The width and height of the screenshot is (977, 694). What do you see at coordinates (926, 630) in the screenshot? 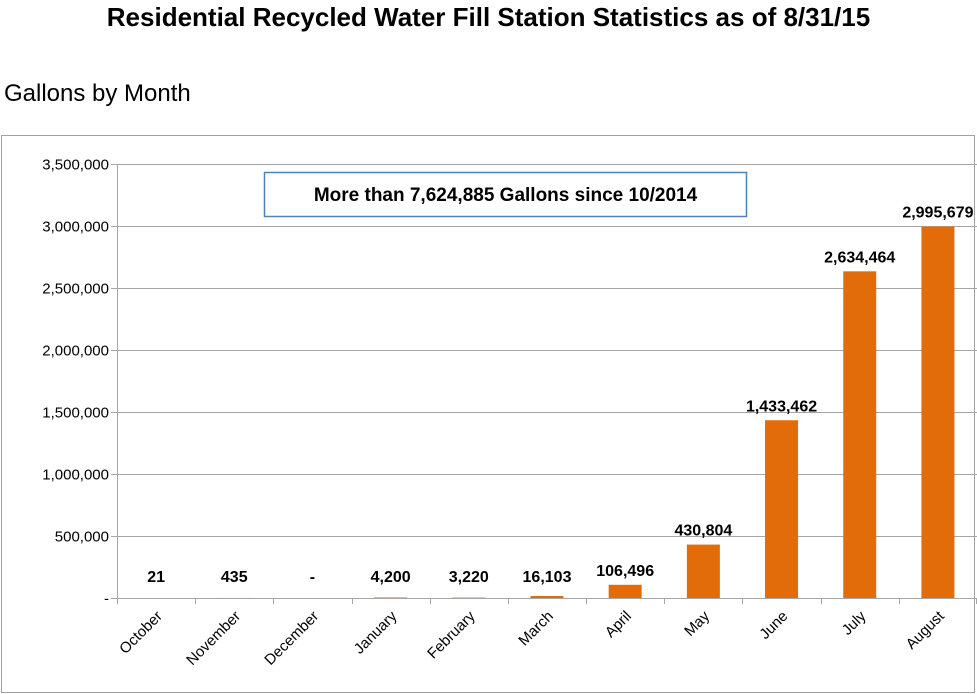
I see `x-tick-label: August` at bounding box center [926, 630].